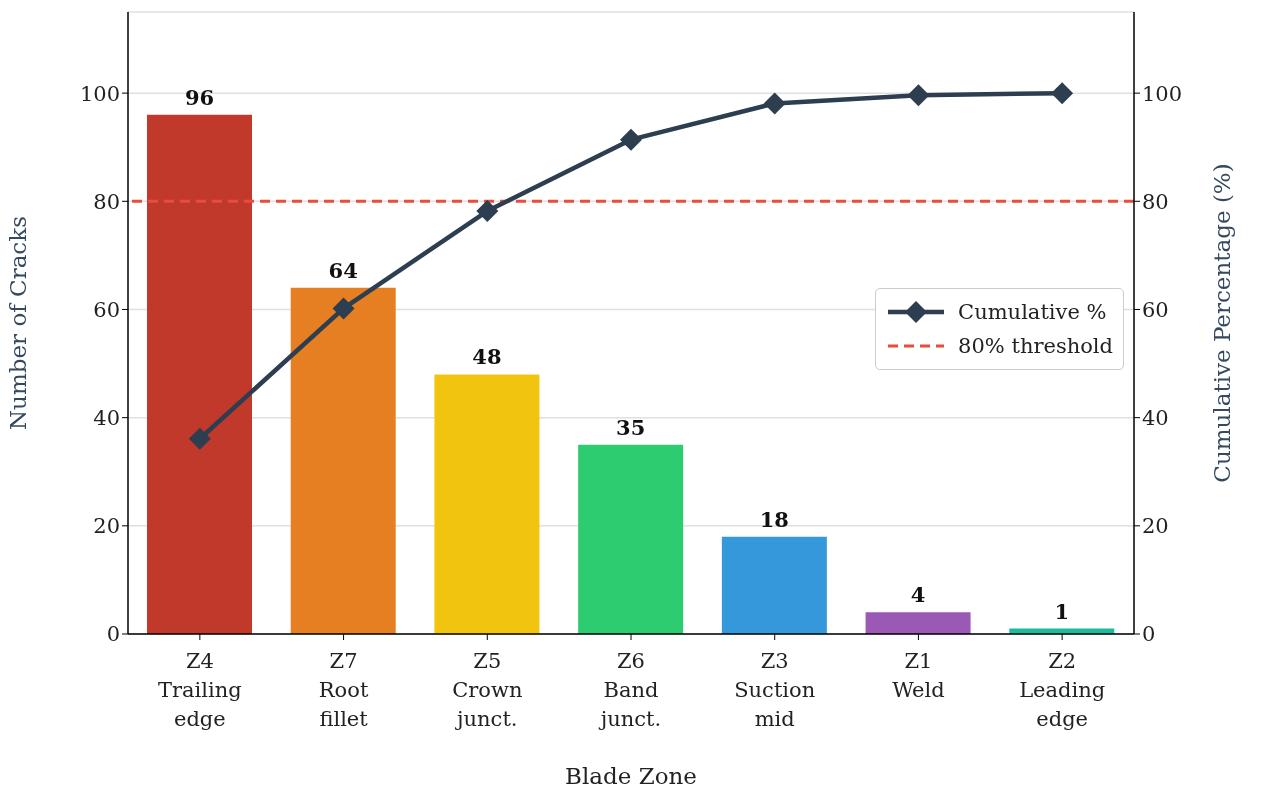 The width and height of the screenshot is (1261, 794). Describe the element at coordinates (343, 270) in the screenshot. I see `data-label: 64` at that location.